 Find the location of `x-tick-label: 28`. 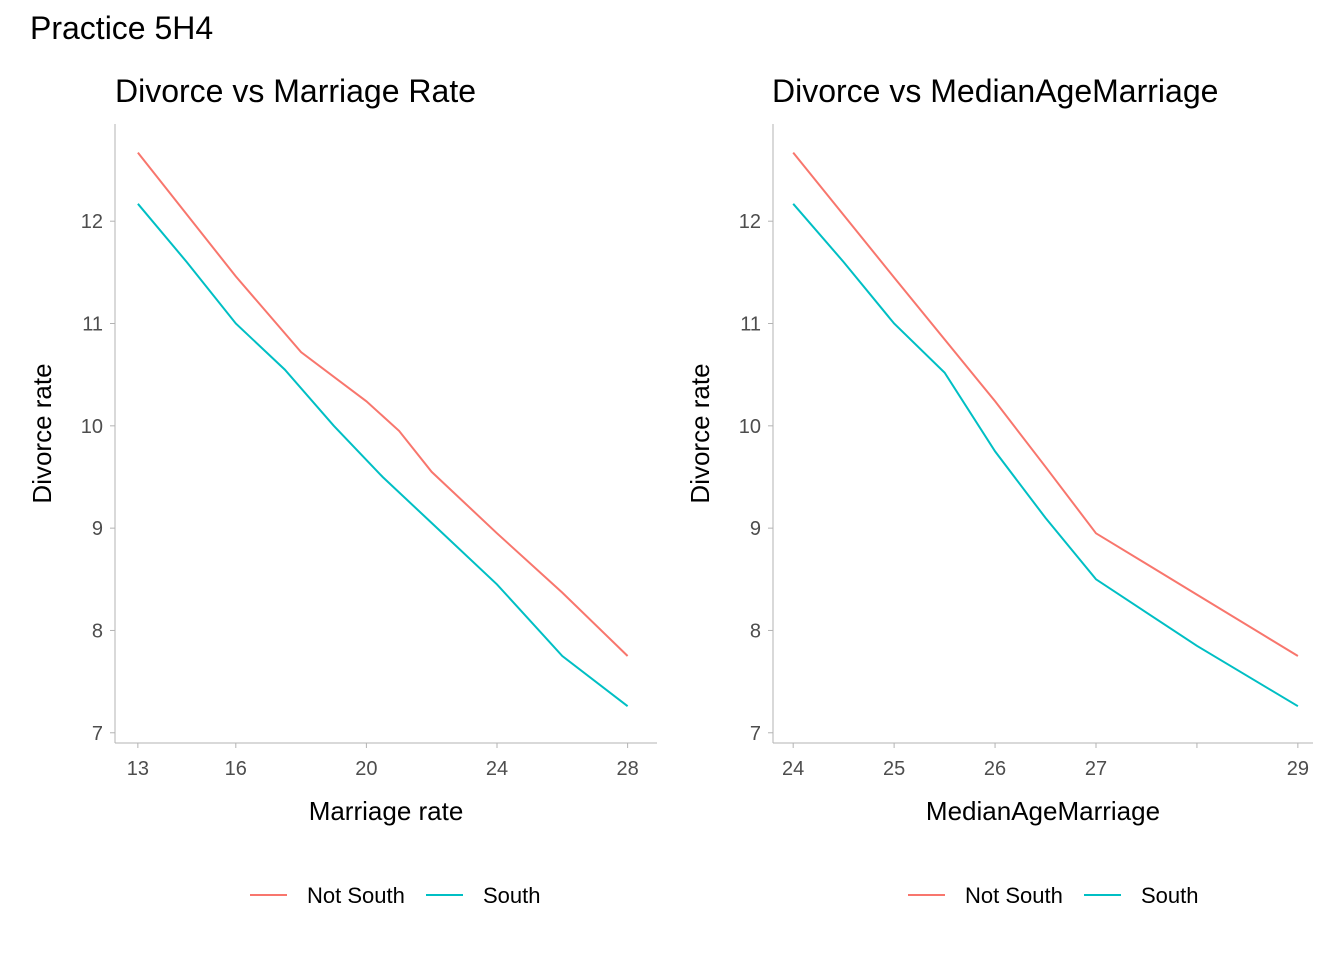

x-tick-label: 28 is located at coordinates (627, 769).